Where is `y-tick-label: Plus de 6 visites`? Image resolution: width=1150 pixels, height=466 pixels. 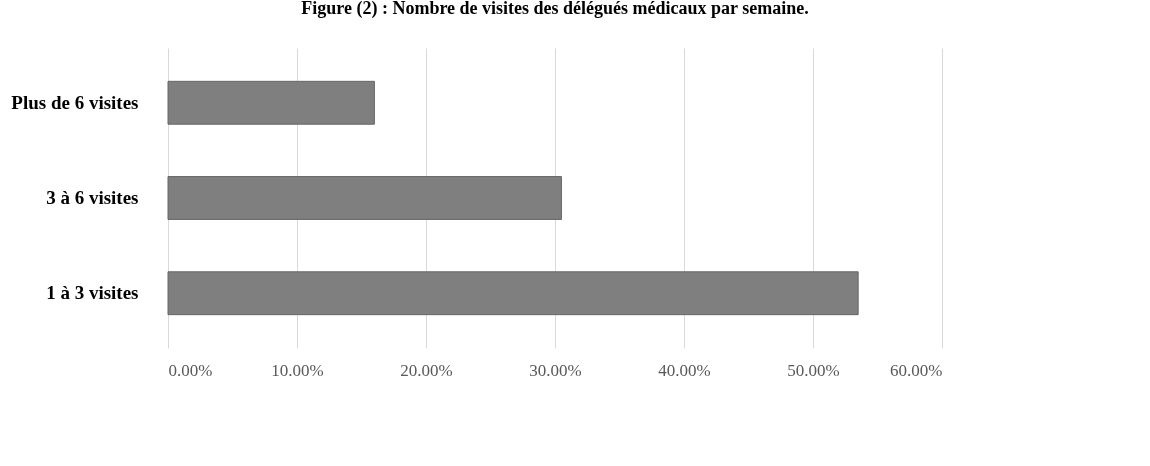 y-tick-label: Plus de 6 visites is located at coordinates (75, 102).